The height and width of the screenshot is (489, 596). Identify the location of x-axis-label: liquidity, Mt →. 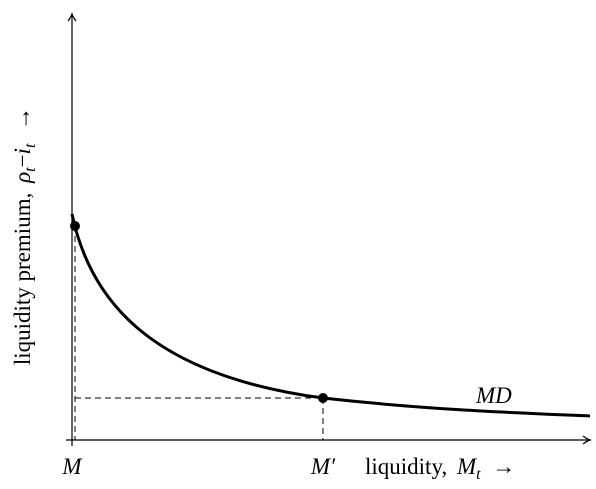
(440, 469).